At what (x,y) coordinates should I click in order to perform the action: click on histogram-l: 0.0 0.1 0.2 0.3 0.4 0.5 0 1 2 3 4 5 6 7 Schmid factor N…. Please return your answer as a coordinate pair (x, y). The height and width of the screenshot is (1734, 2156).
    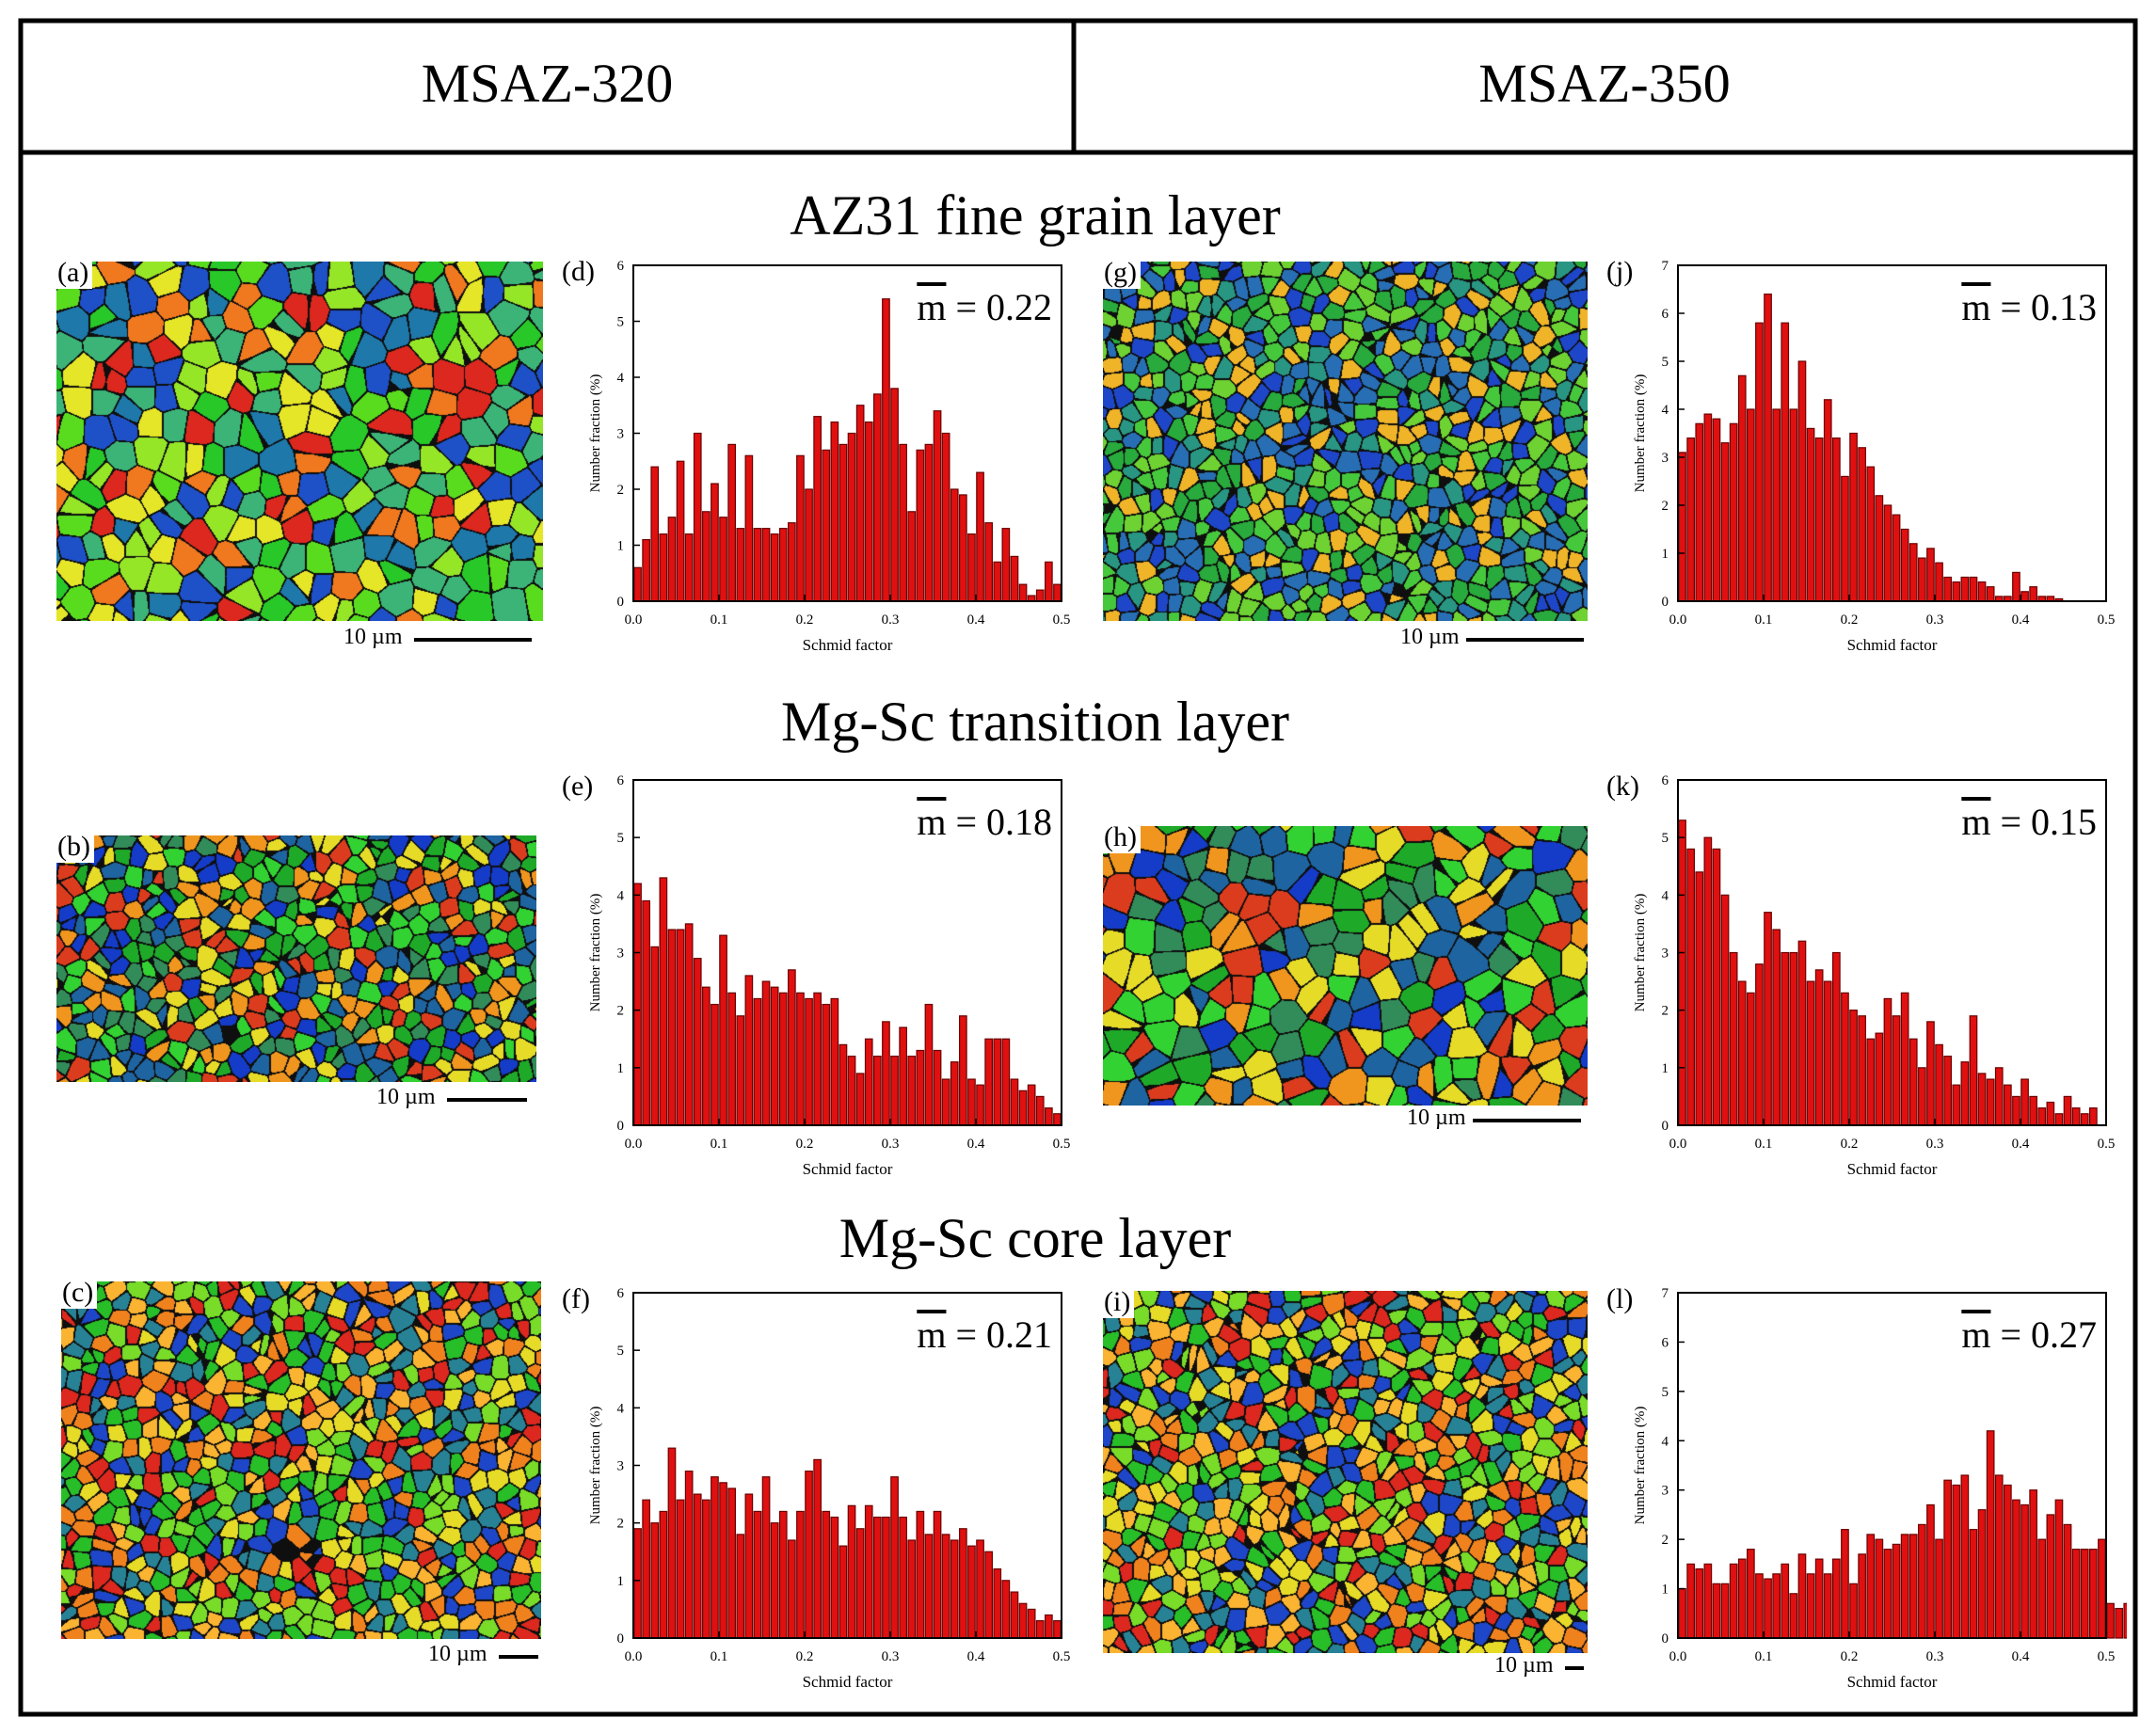
    Looking at the image, I should click on (1866, 1487).